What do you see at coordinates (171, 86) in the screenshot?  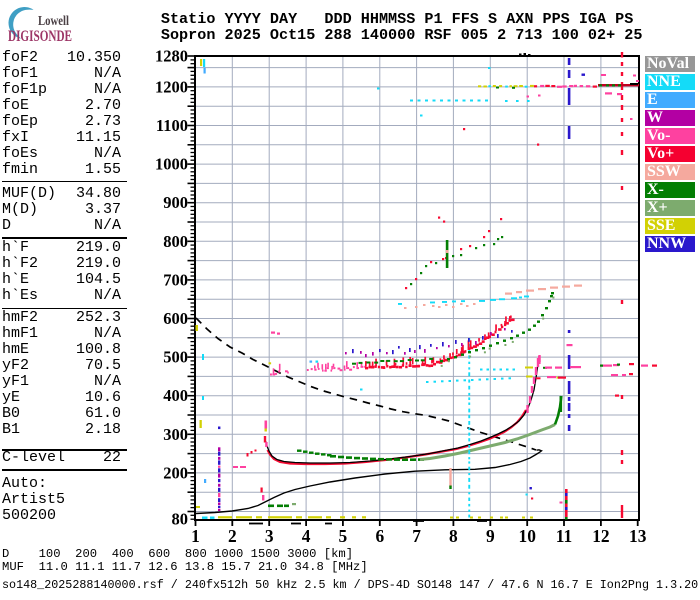 I see `svg-text: 1200` at bounding box center [171, 86].